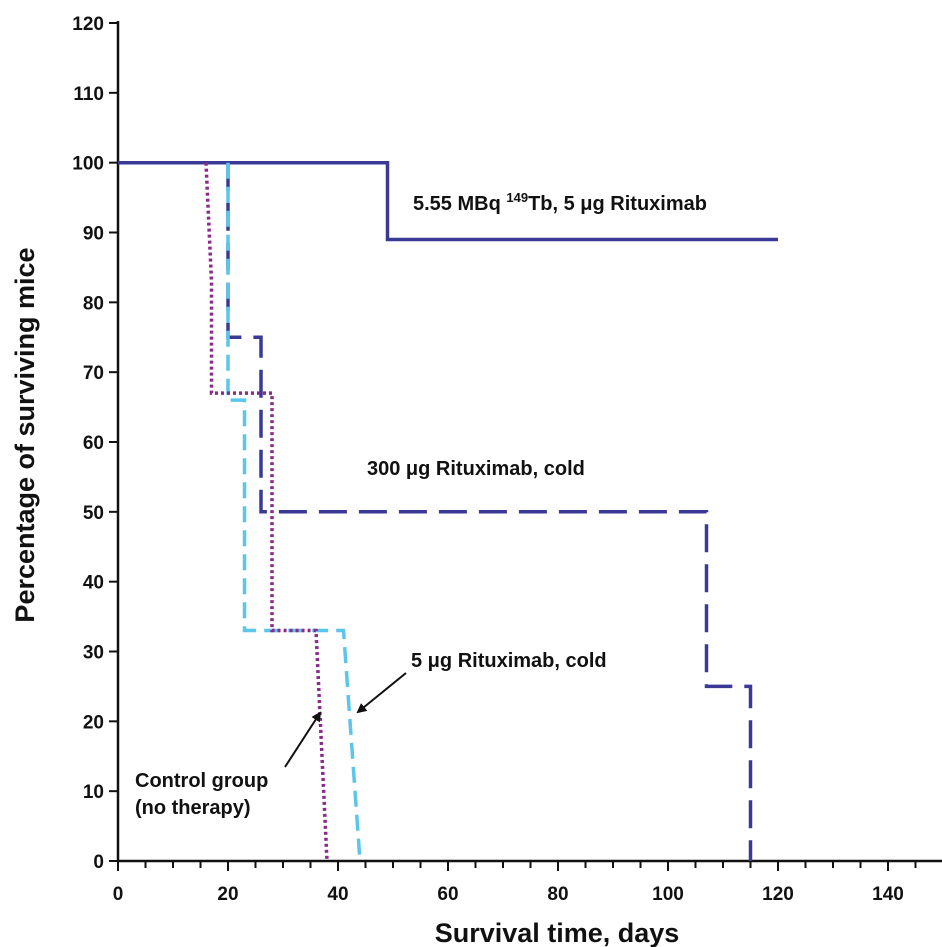 The height and width of the screenshot is (947, 942). Describe the element at coordinates (93, 583) in the screenshot. I see `y-tick-label: 40` at that location.